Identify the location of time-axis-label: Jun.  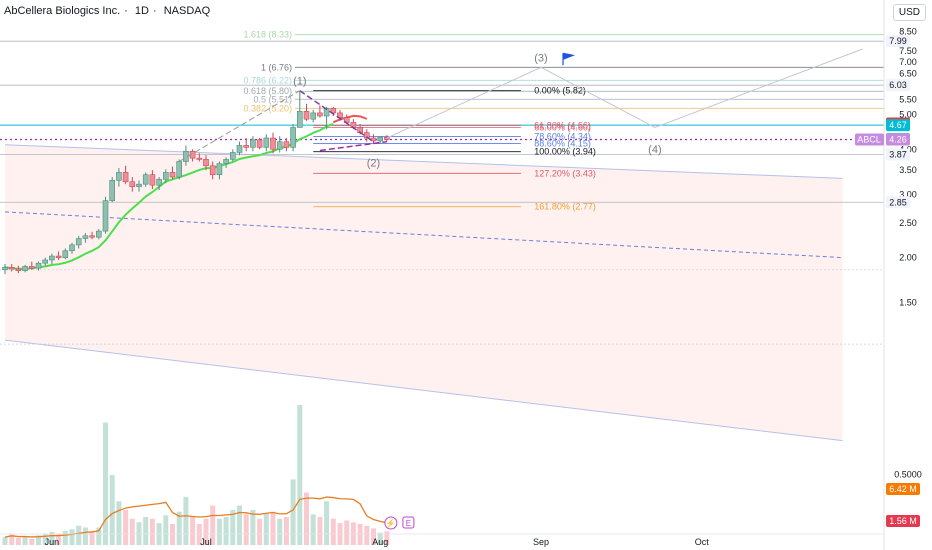
(52, 542).